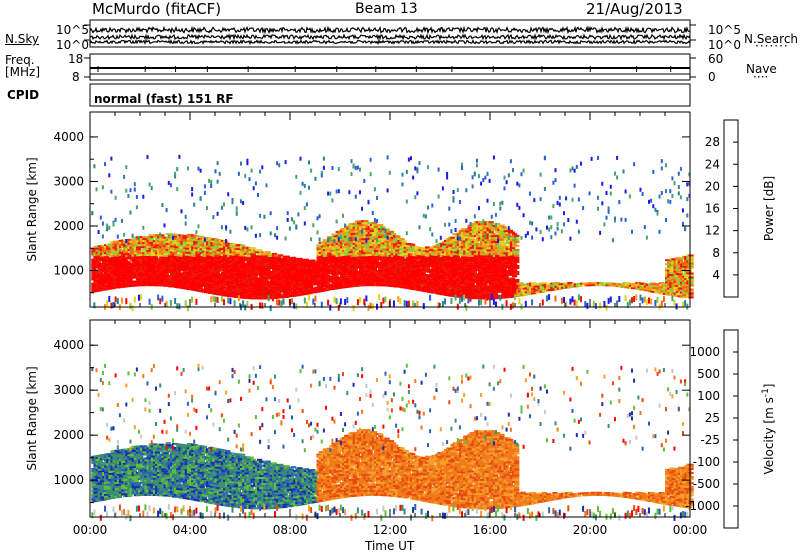 This screenshot has height=554, width=800. I want to click on freq-tick-low: 8, so click(76, 77).